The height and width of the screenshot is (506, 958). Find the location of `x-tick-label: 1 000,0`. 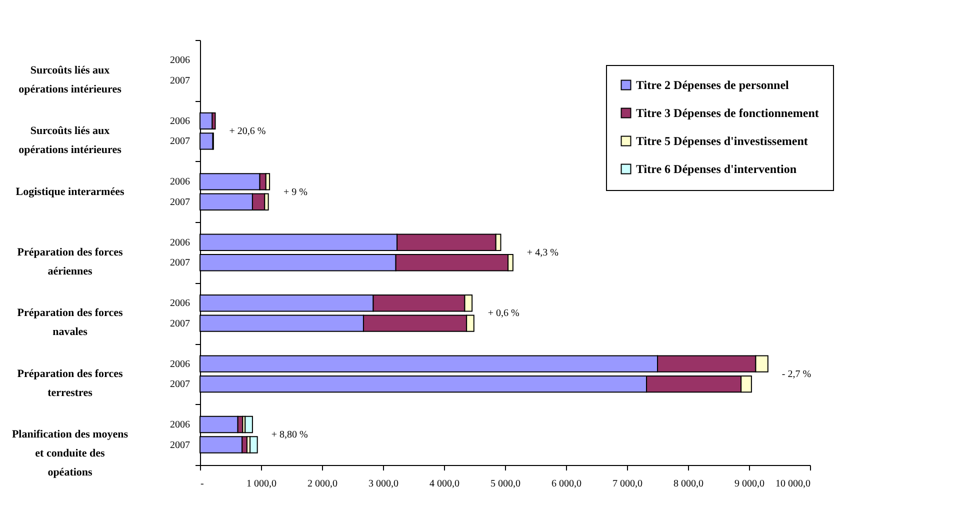

x-tick-label: 1 000,0 is located at coordinates (261, 484).